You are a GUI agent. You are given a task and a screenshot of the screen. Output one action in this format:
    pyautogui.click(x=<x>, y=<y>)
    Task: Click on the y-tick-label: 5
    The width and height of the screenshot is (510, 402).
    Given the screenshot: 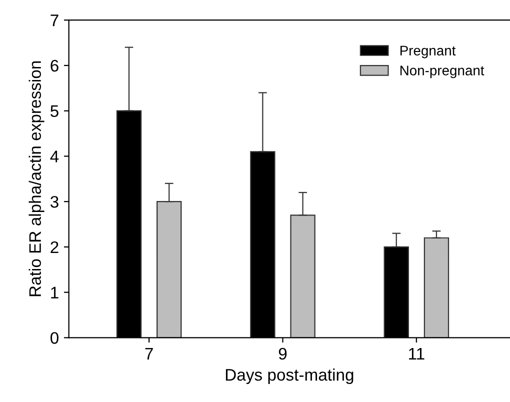 What is the action you would take?
    pyautogui.click(x=54, y=111)
    